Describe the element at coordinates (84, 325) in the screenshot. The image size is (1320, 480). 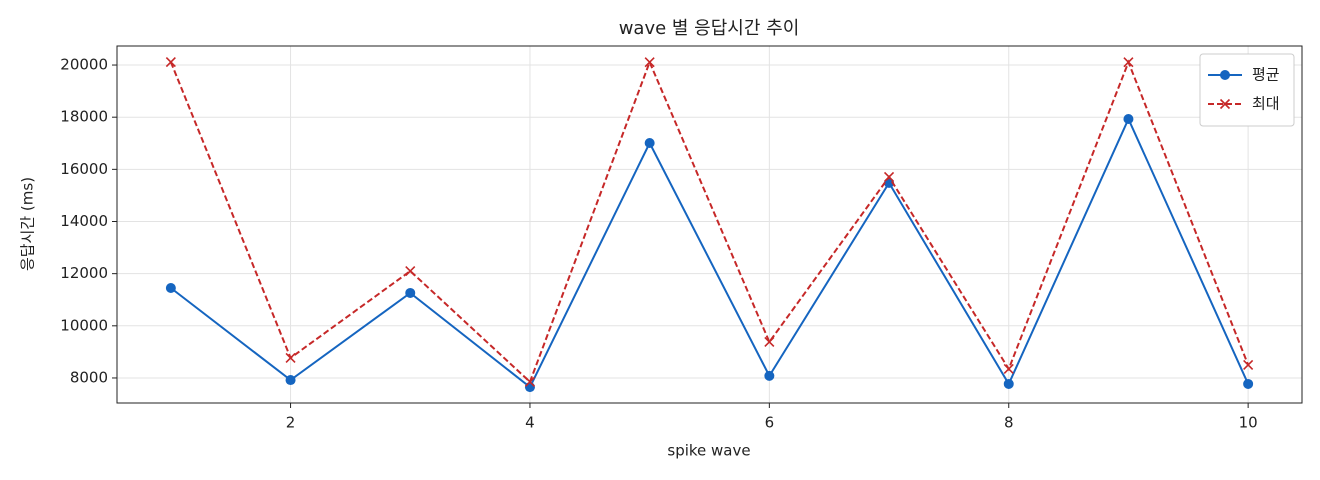
I see `y-tick-label: 10000` at that location.